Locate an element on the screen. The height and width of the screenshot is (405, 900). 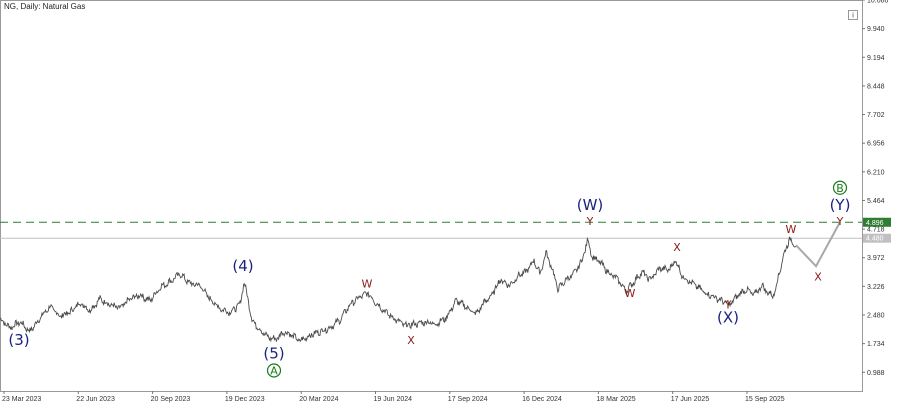
y-tick-label: 4.718 is located at coordinates (876, 230).